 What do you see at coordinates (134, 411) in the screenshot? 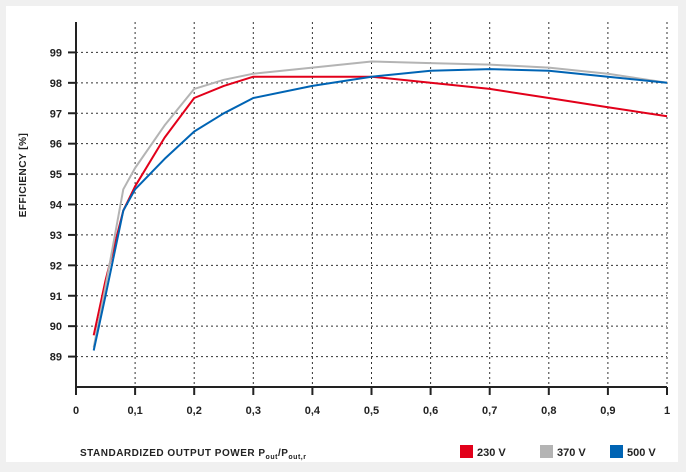
I see `x-tick-label-1: 0,1` at bounding box center [134, 411].